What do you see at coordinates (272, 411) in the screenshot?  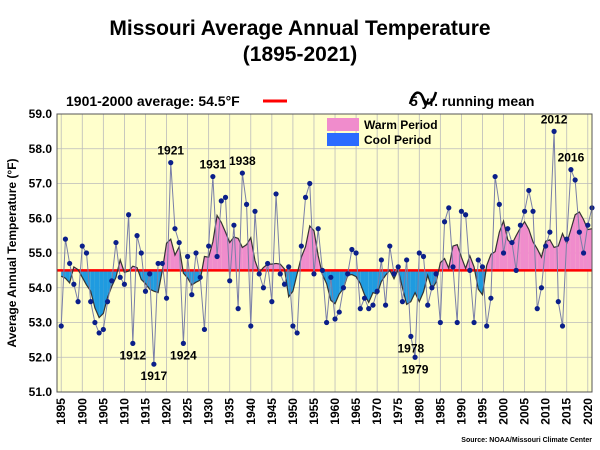 I see `x-tick-label: 1945` at bounding box center [272, 411].